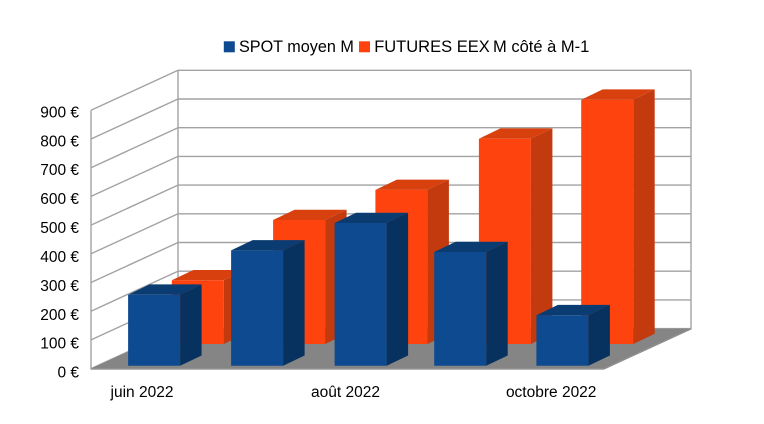 Image resolution: width=764 pixels, height=424 pixels. Describe the element at coordinates (59, 344) in the screenshot. I see `svg-text: 100 €` at that location.